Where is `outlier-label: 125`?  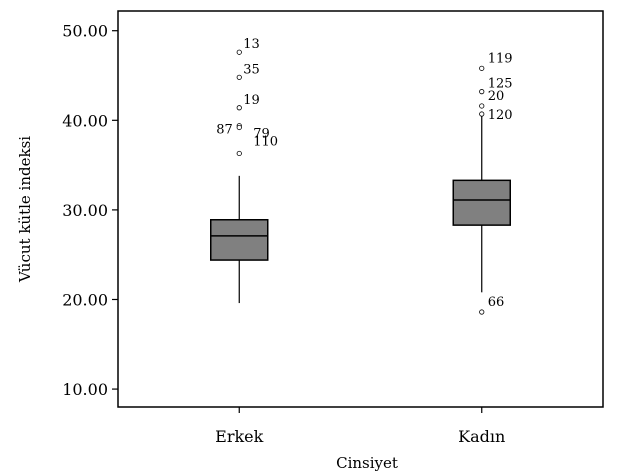
outlier-label: 125 is located at coordinates (500, 84).